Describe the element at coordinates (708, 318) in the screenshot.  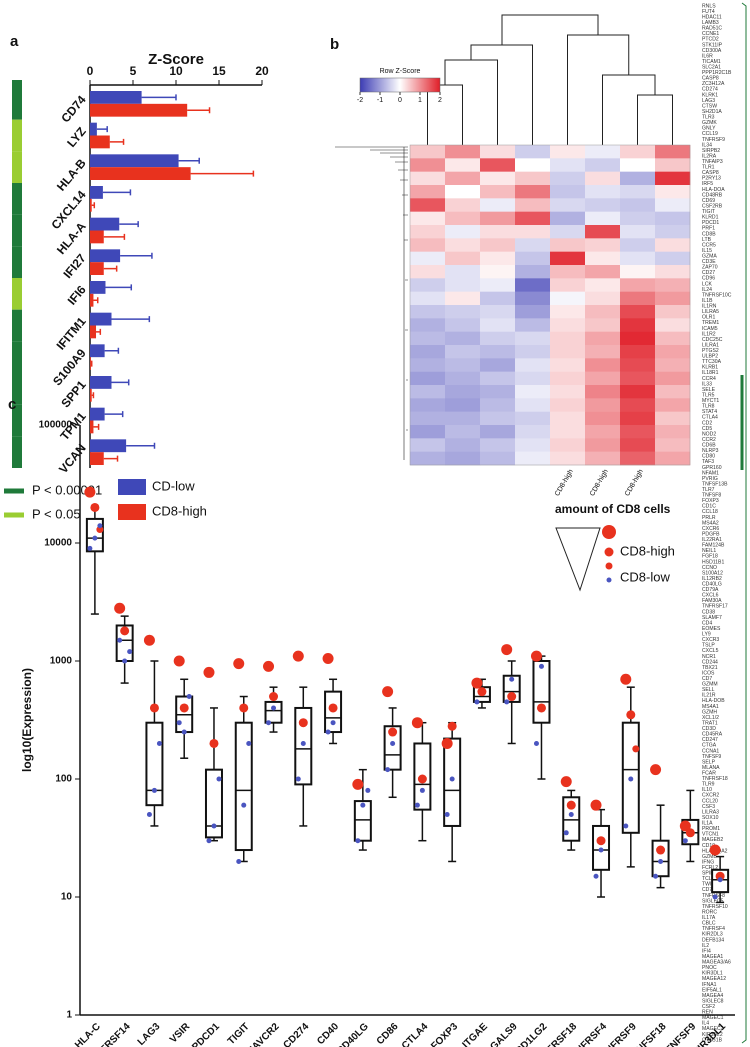
I see `gene-label: OLR1` at that location.